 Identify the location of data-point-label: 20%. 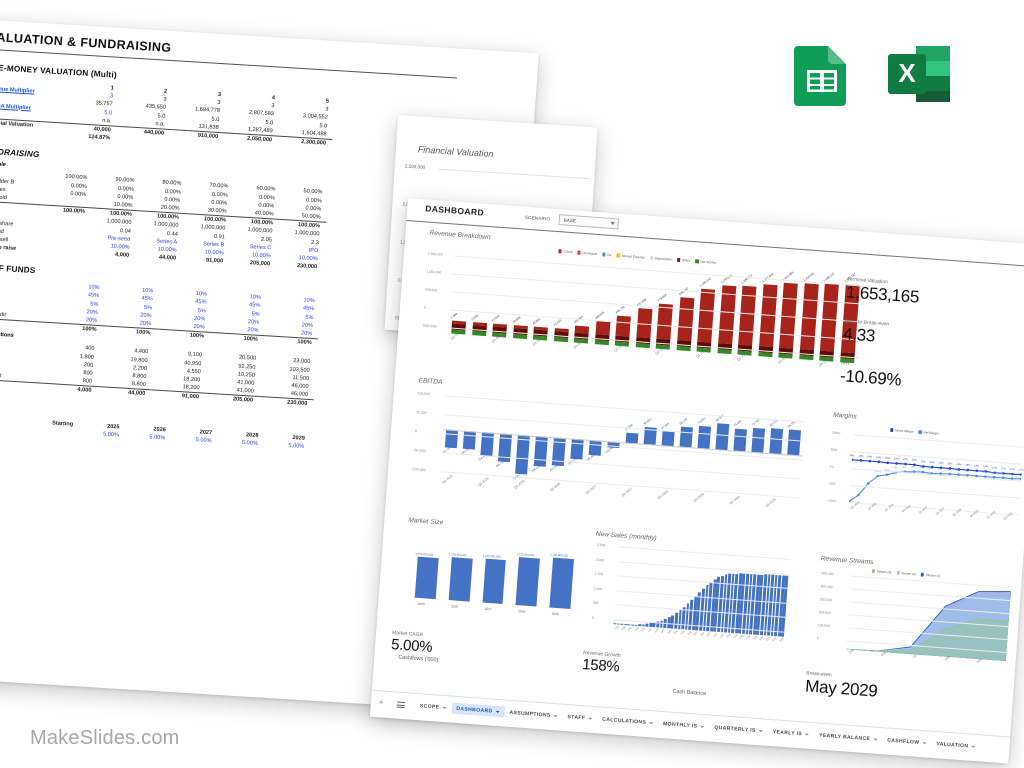
(941, 463).